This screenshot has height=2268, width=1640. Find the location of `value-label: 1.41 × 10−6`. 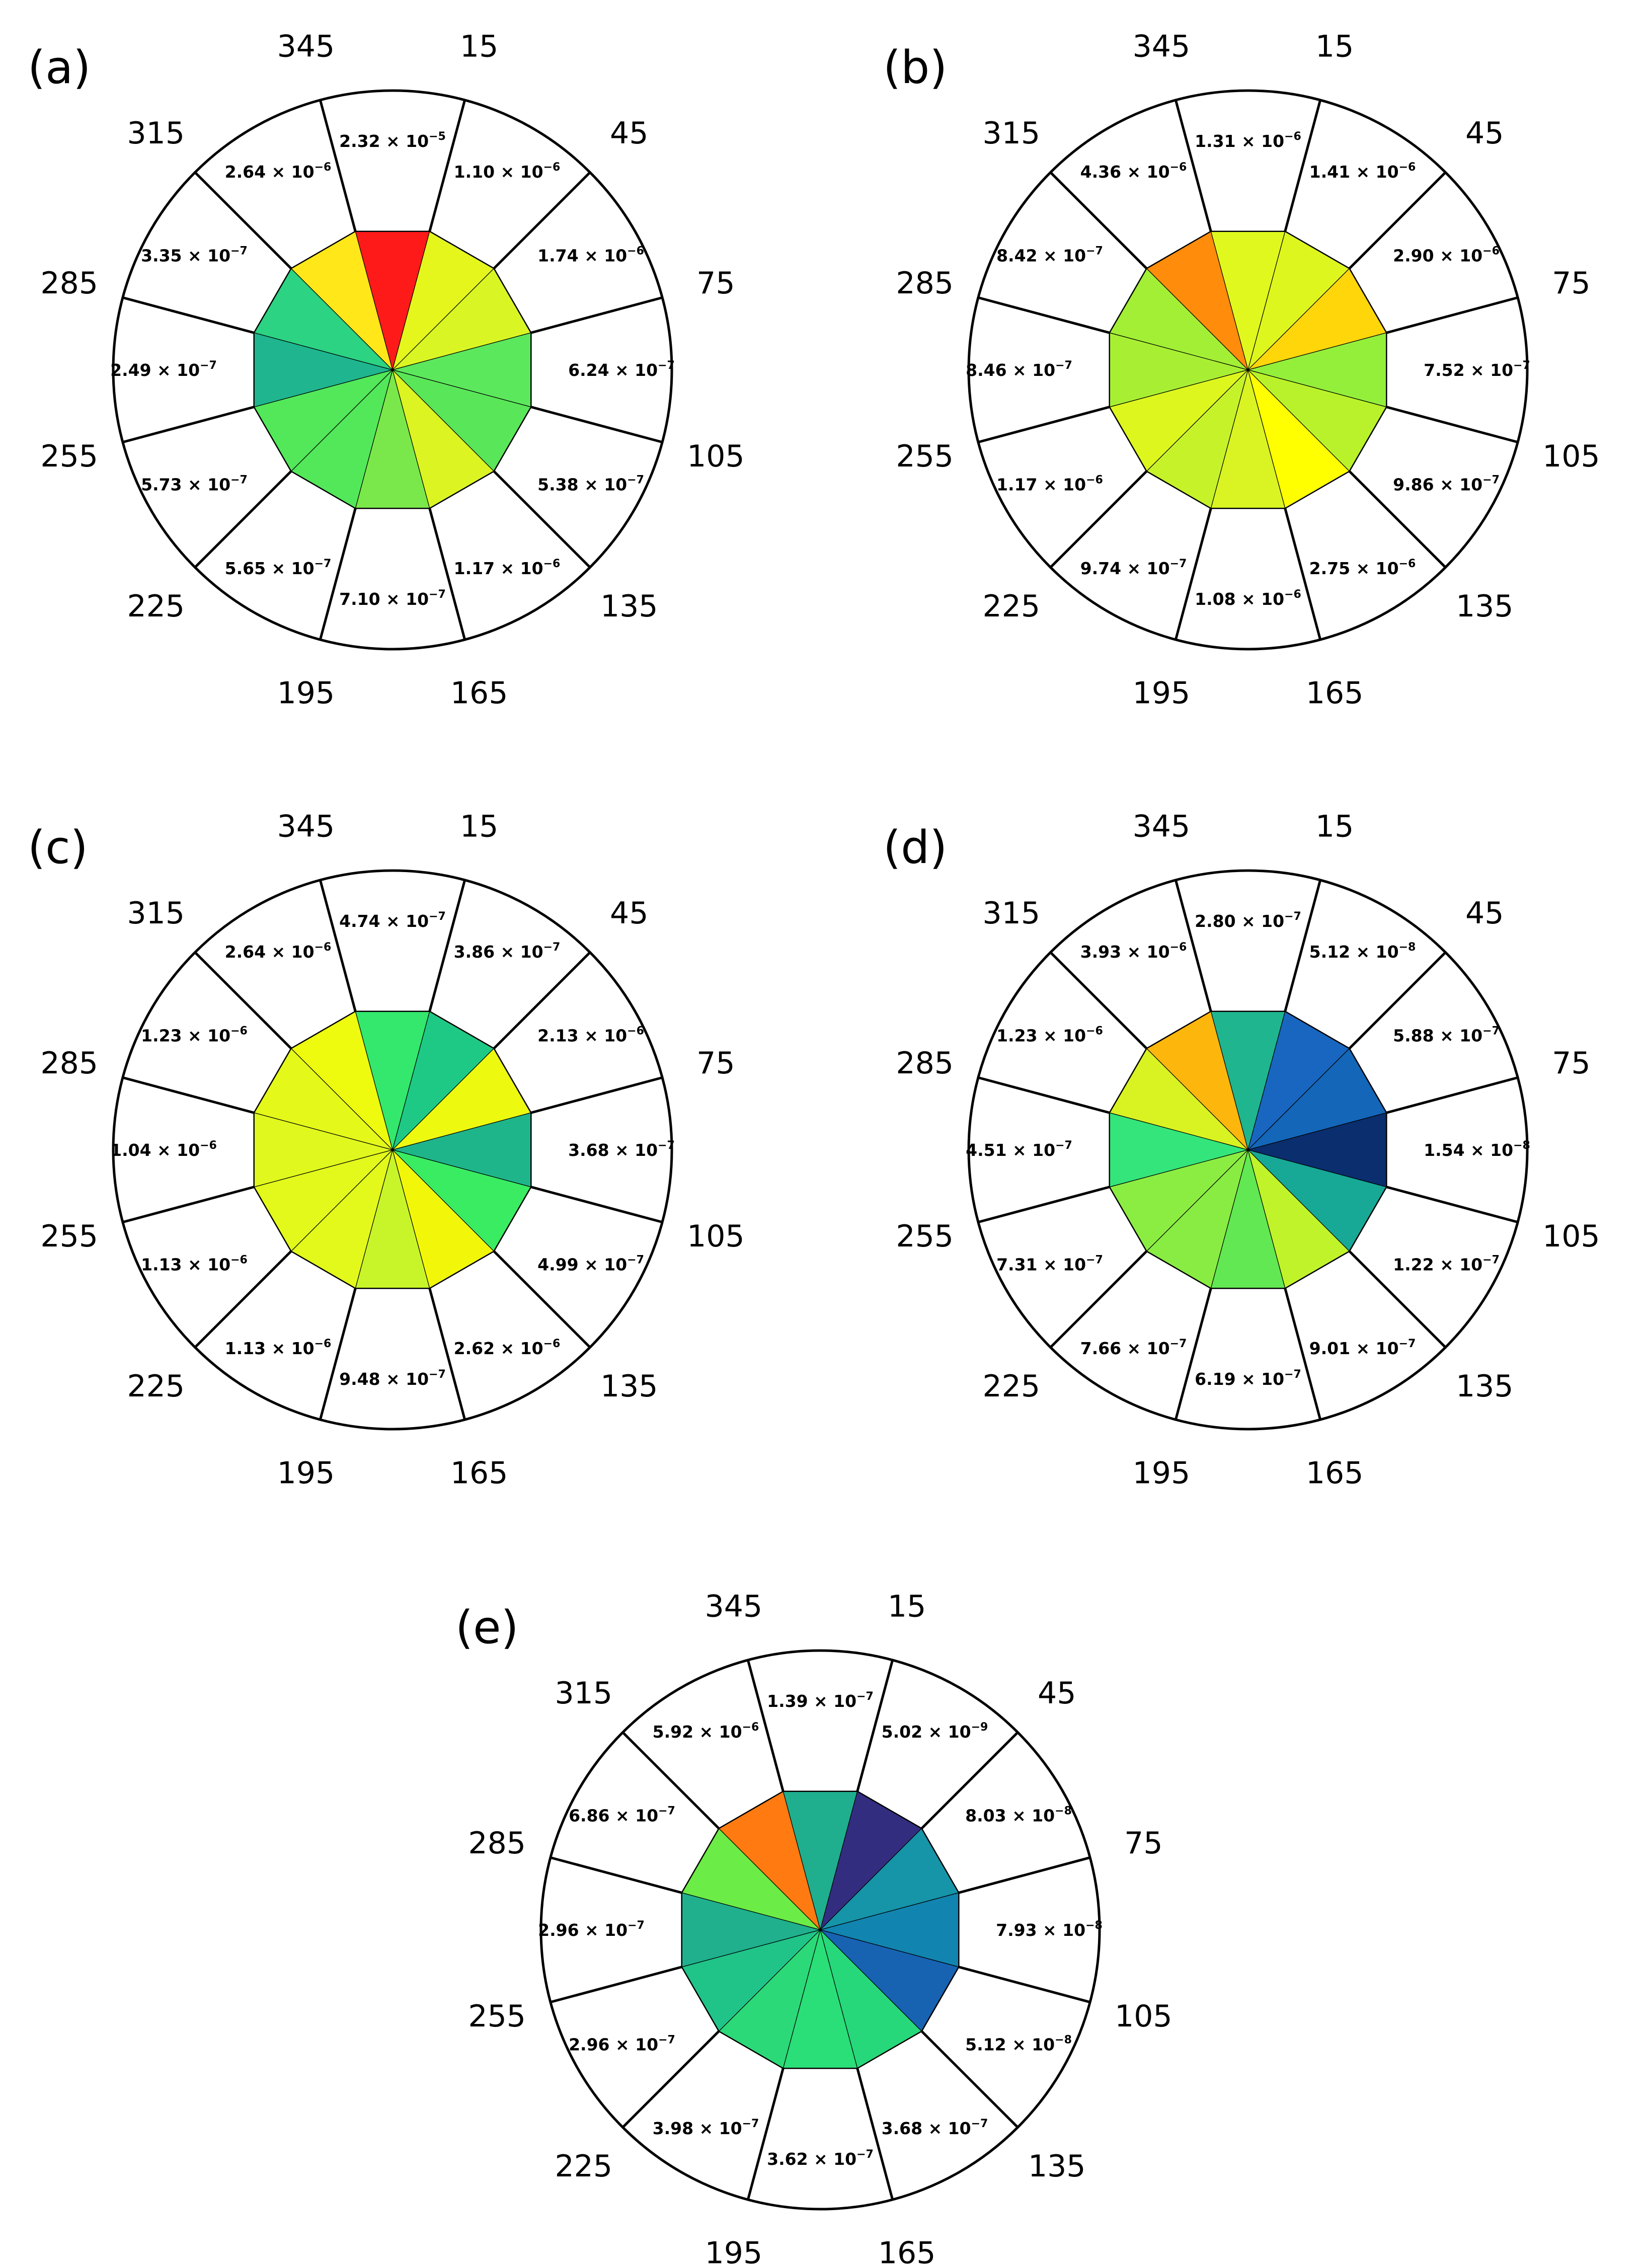

value-label: 1.41 × 10−6 is located at coordinates (1362, 171).